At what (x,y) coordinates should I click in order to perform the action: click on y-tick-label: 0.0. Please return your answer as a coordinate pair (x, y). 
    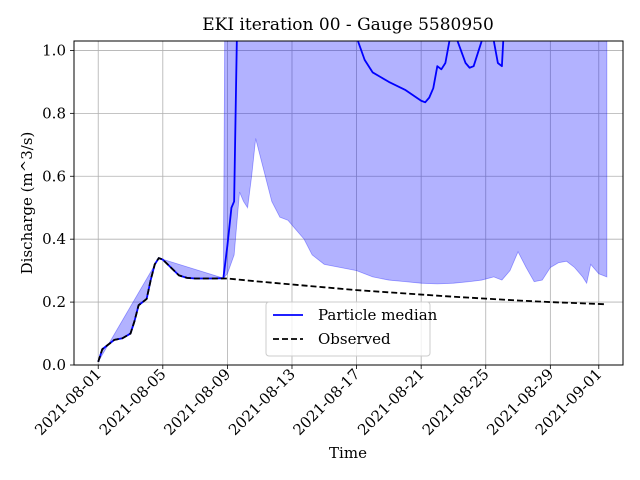
    Looking at the image, I should click on (54, 365).